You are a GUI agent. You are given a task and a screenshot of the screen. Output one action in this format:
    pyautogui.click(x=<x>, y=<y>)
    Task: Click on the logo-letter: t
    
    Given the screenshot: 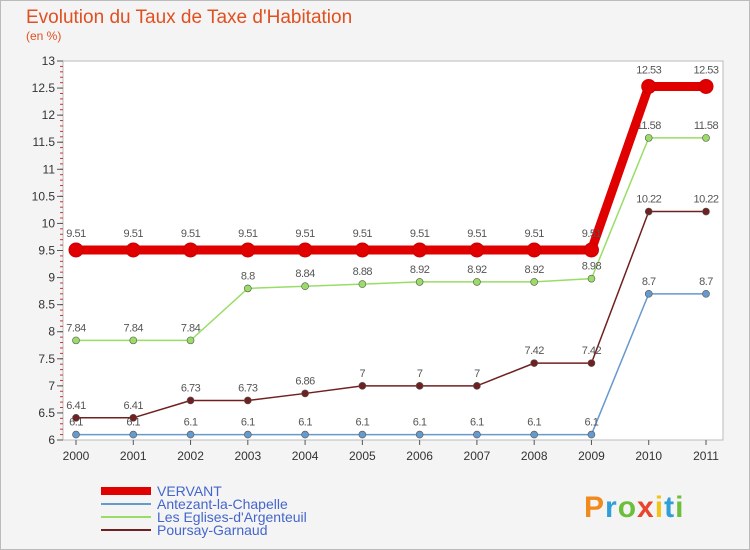 What is the action you would take?
    pyautogui.click(x=670, y=507)
    